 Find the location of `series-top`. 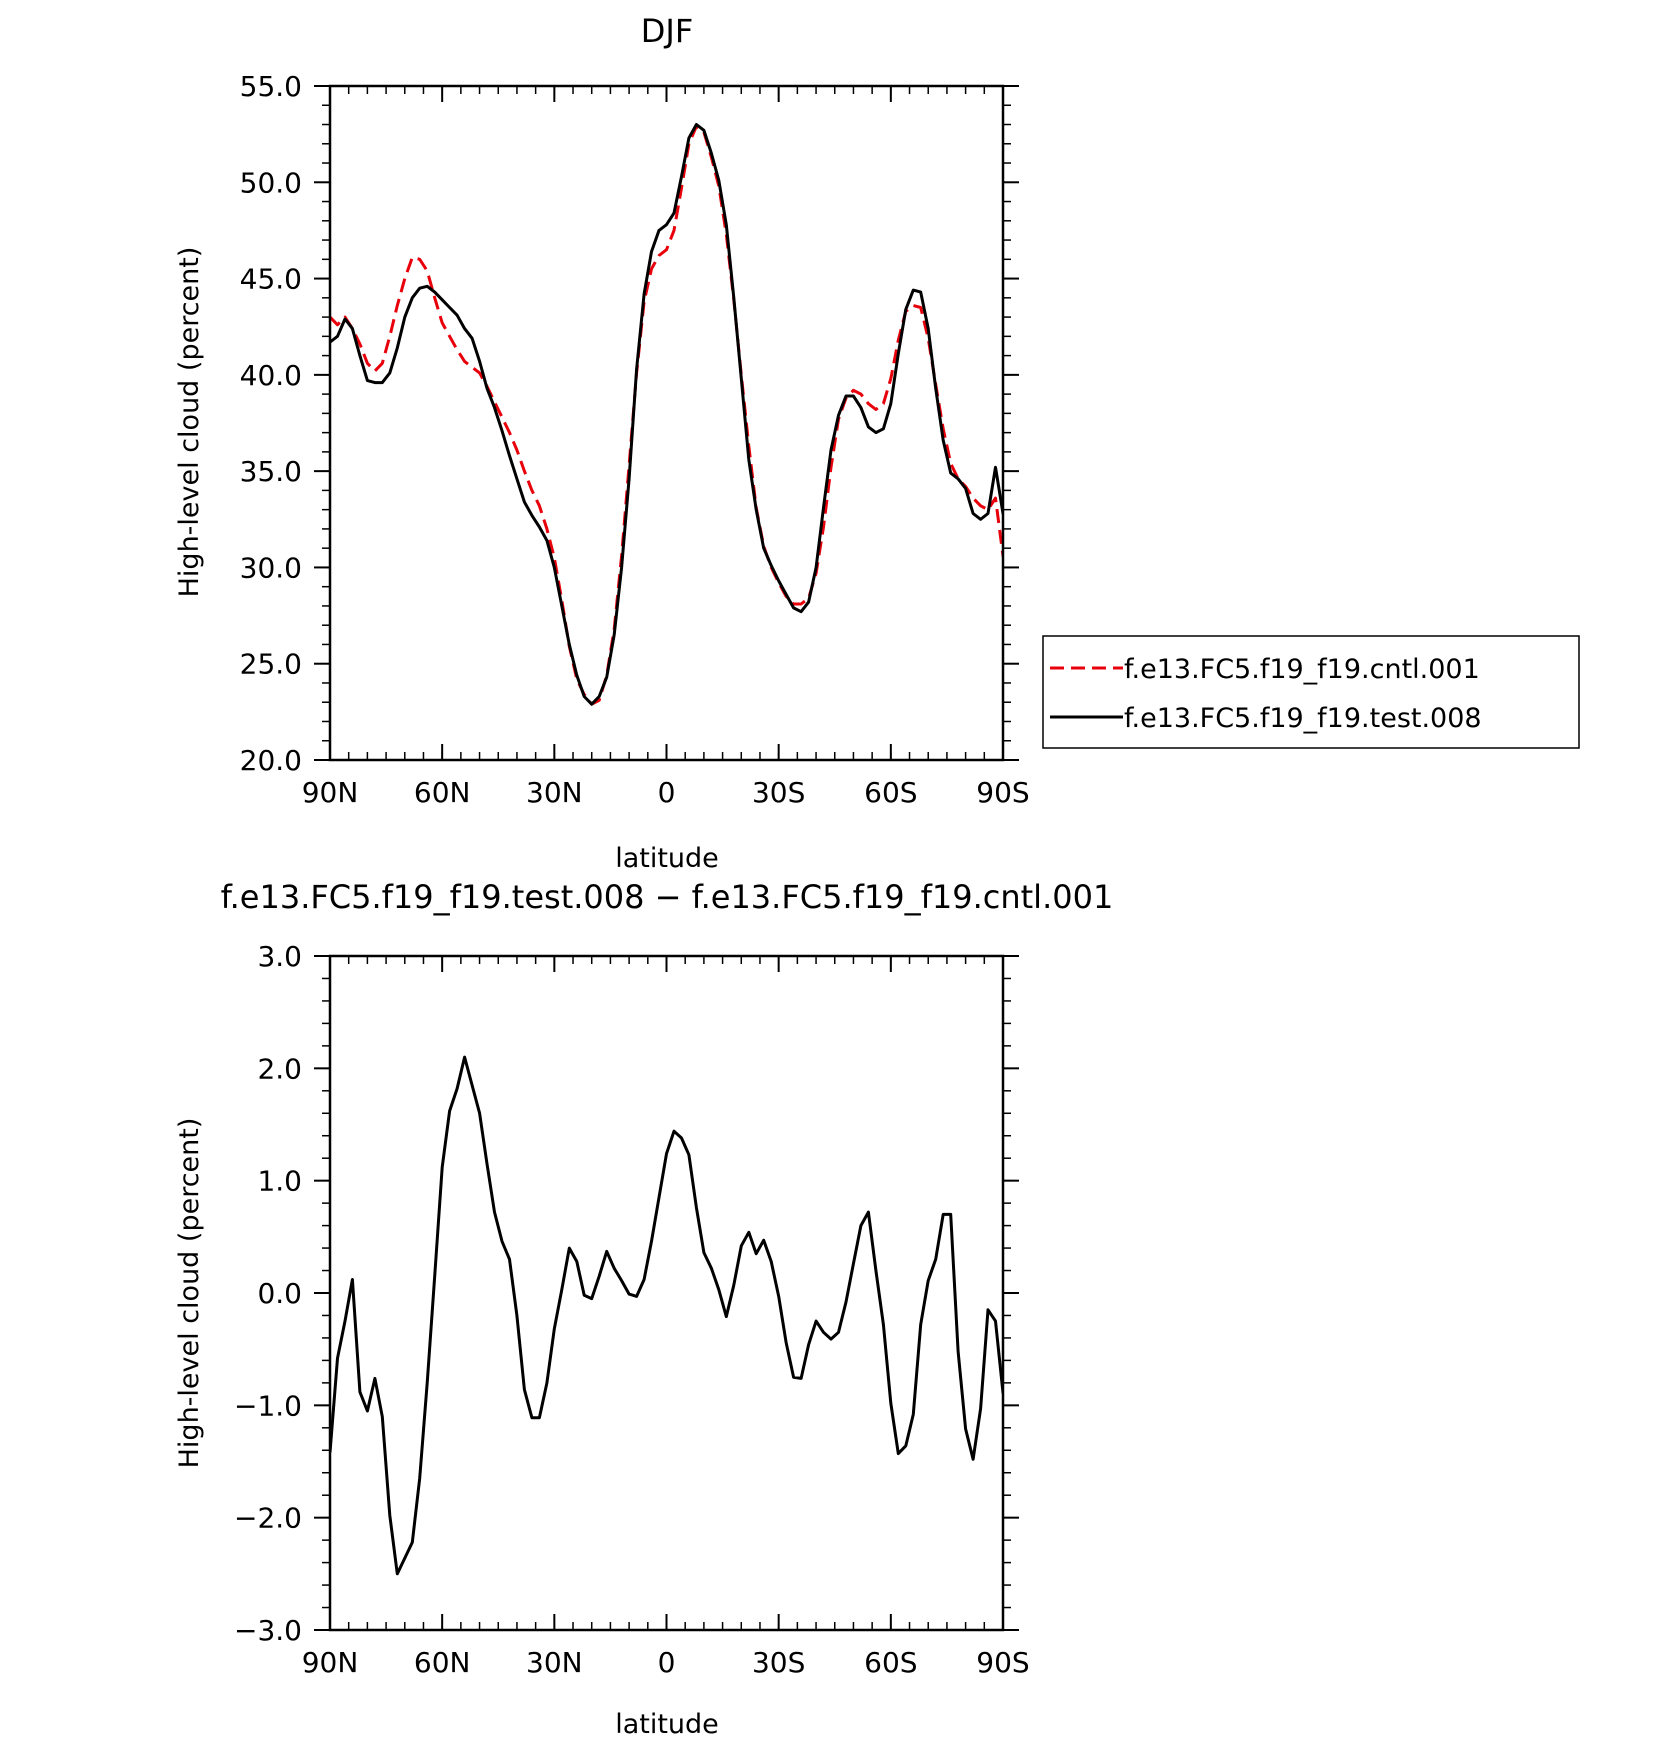

series-top is located at coordinates (666, 414).